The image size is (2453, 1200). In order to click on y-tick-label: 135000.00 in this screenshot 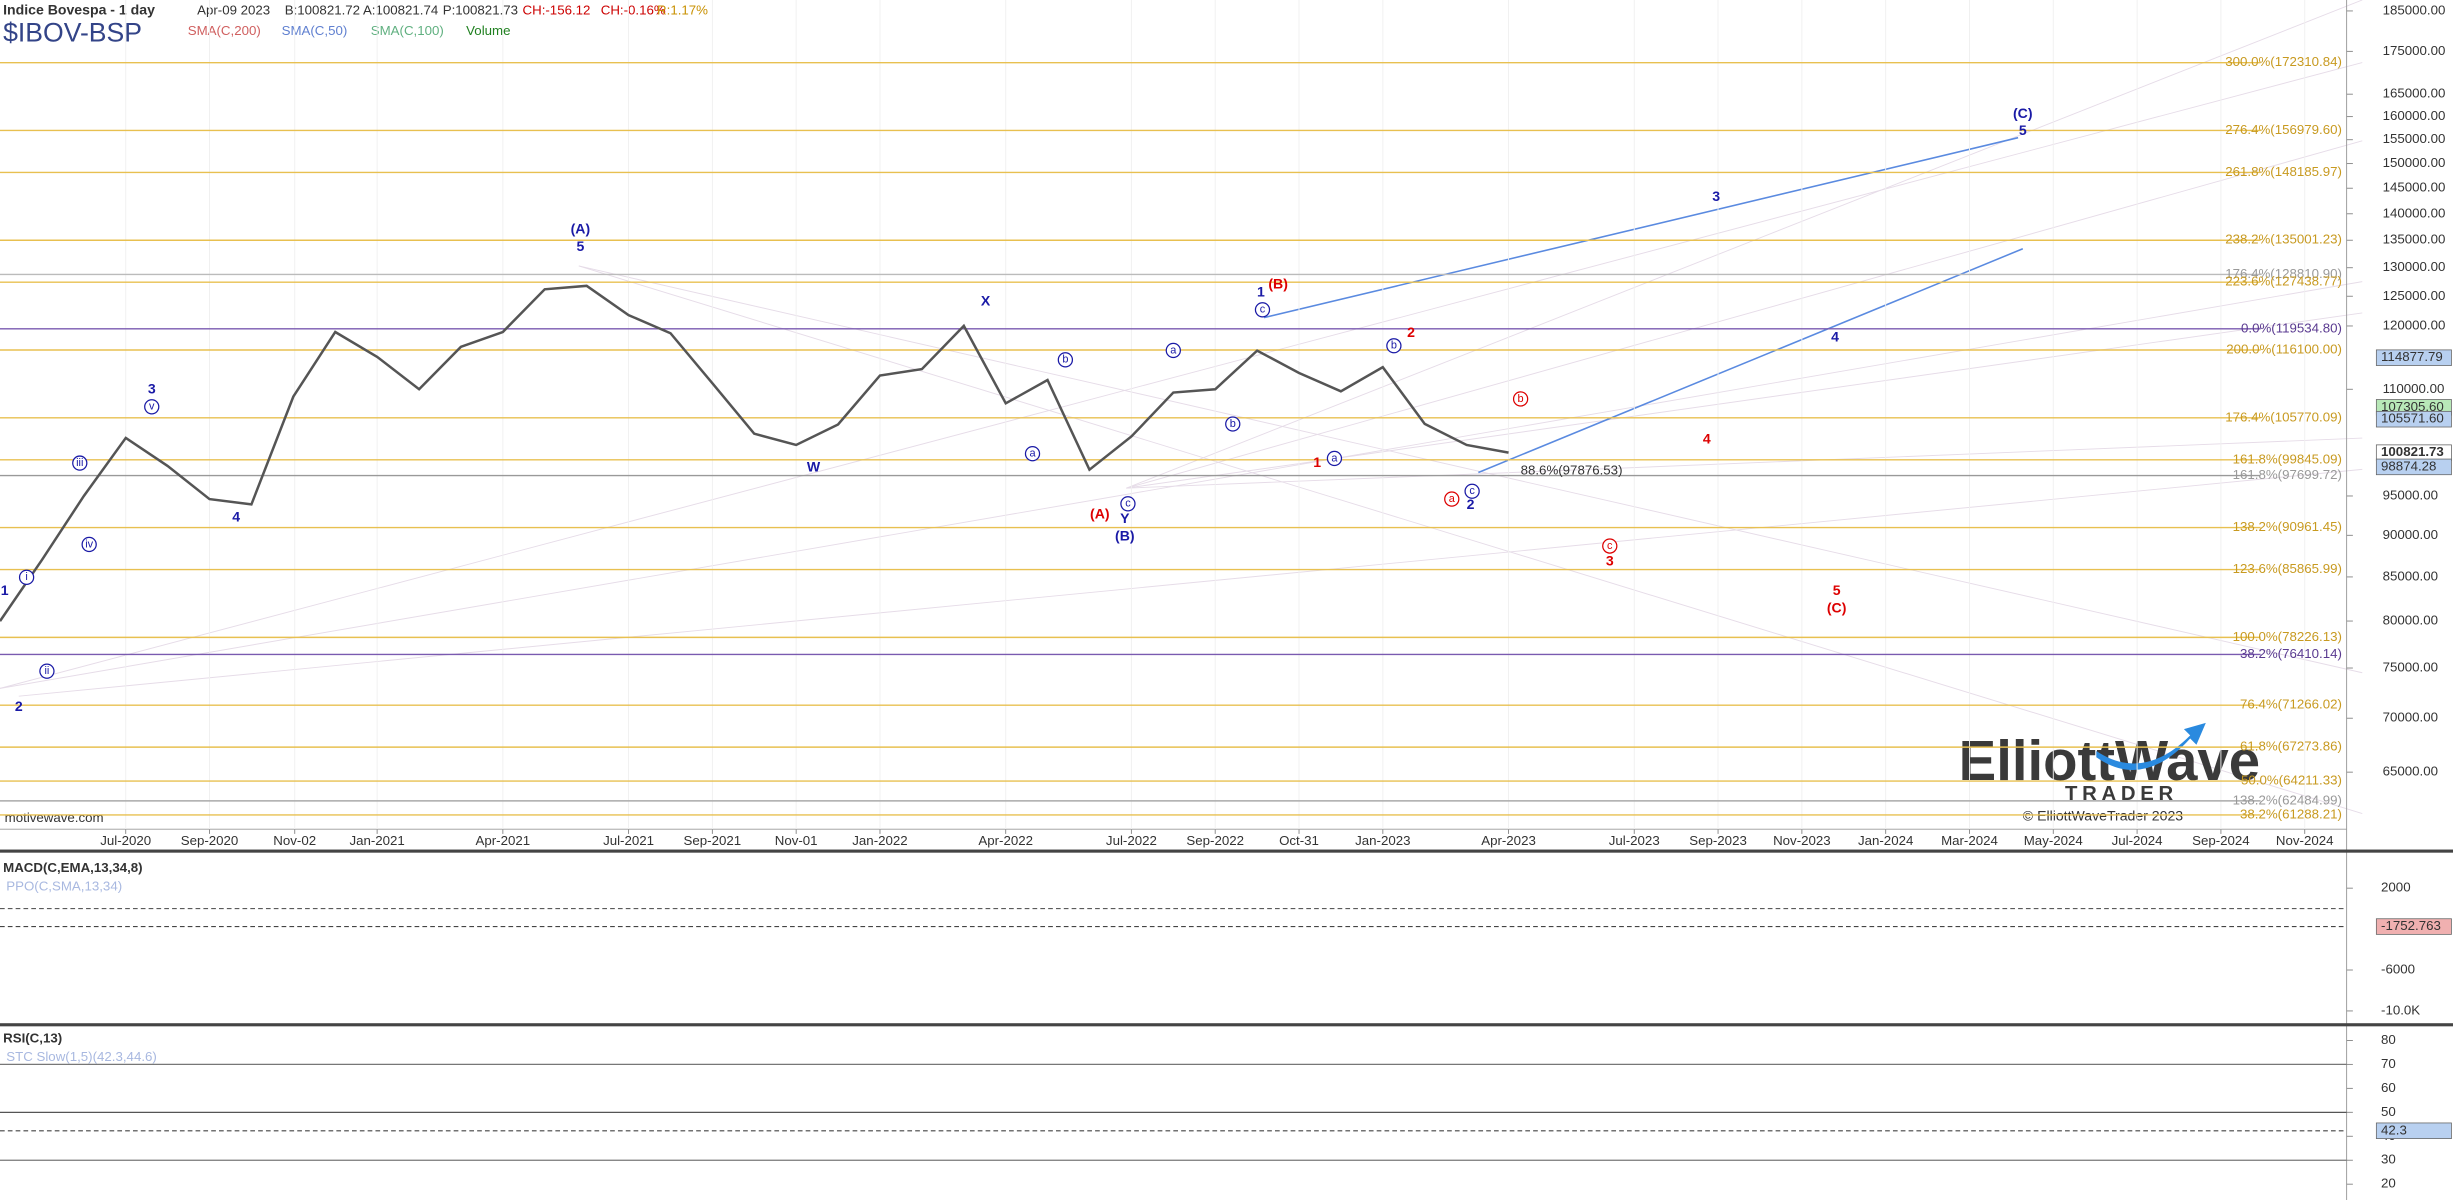, I will do `click(2414, 239)`.